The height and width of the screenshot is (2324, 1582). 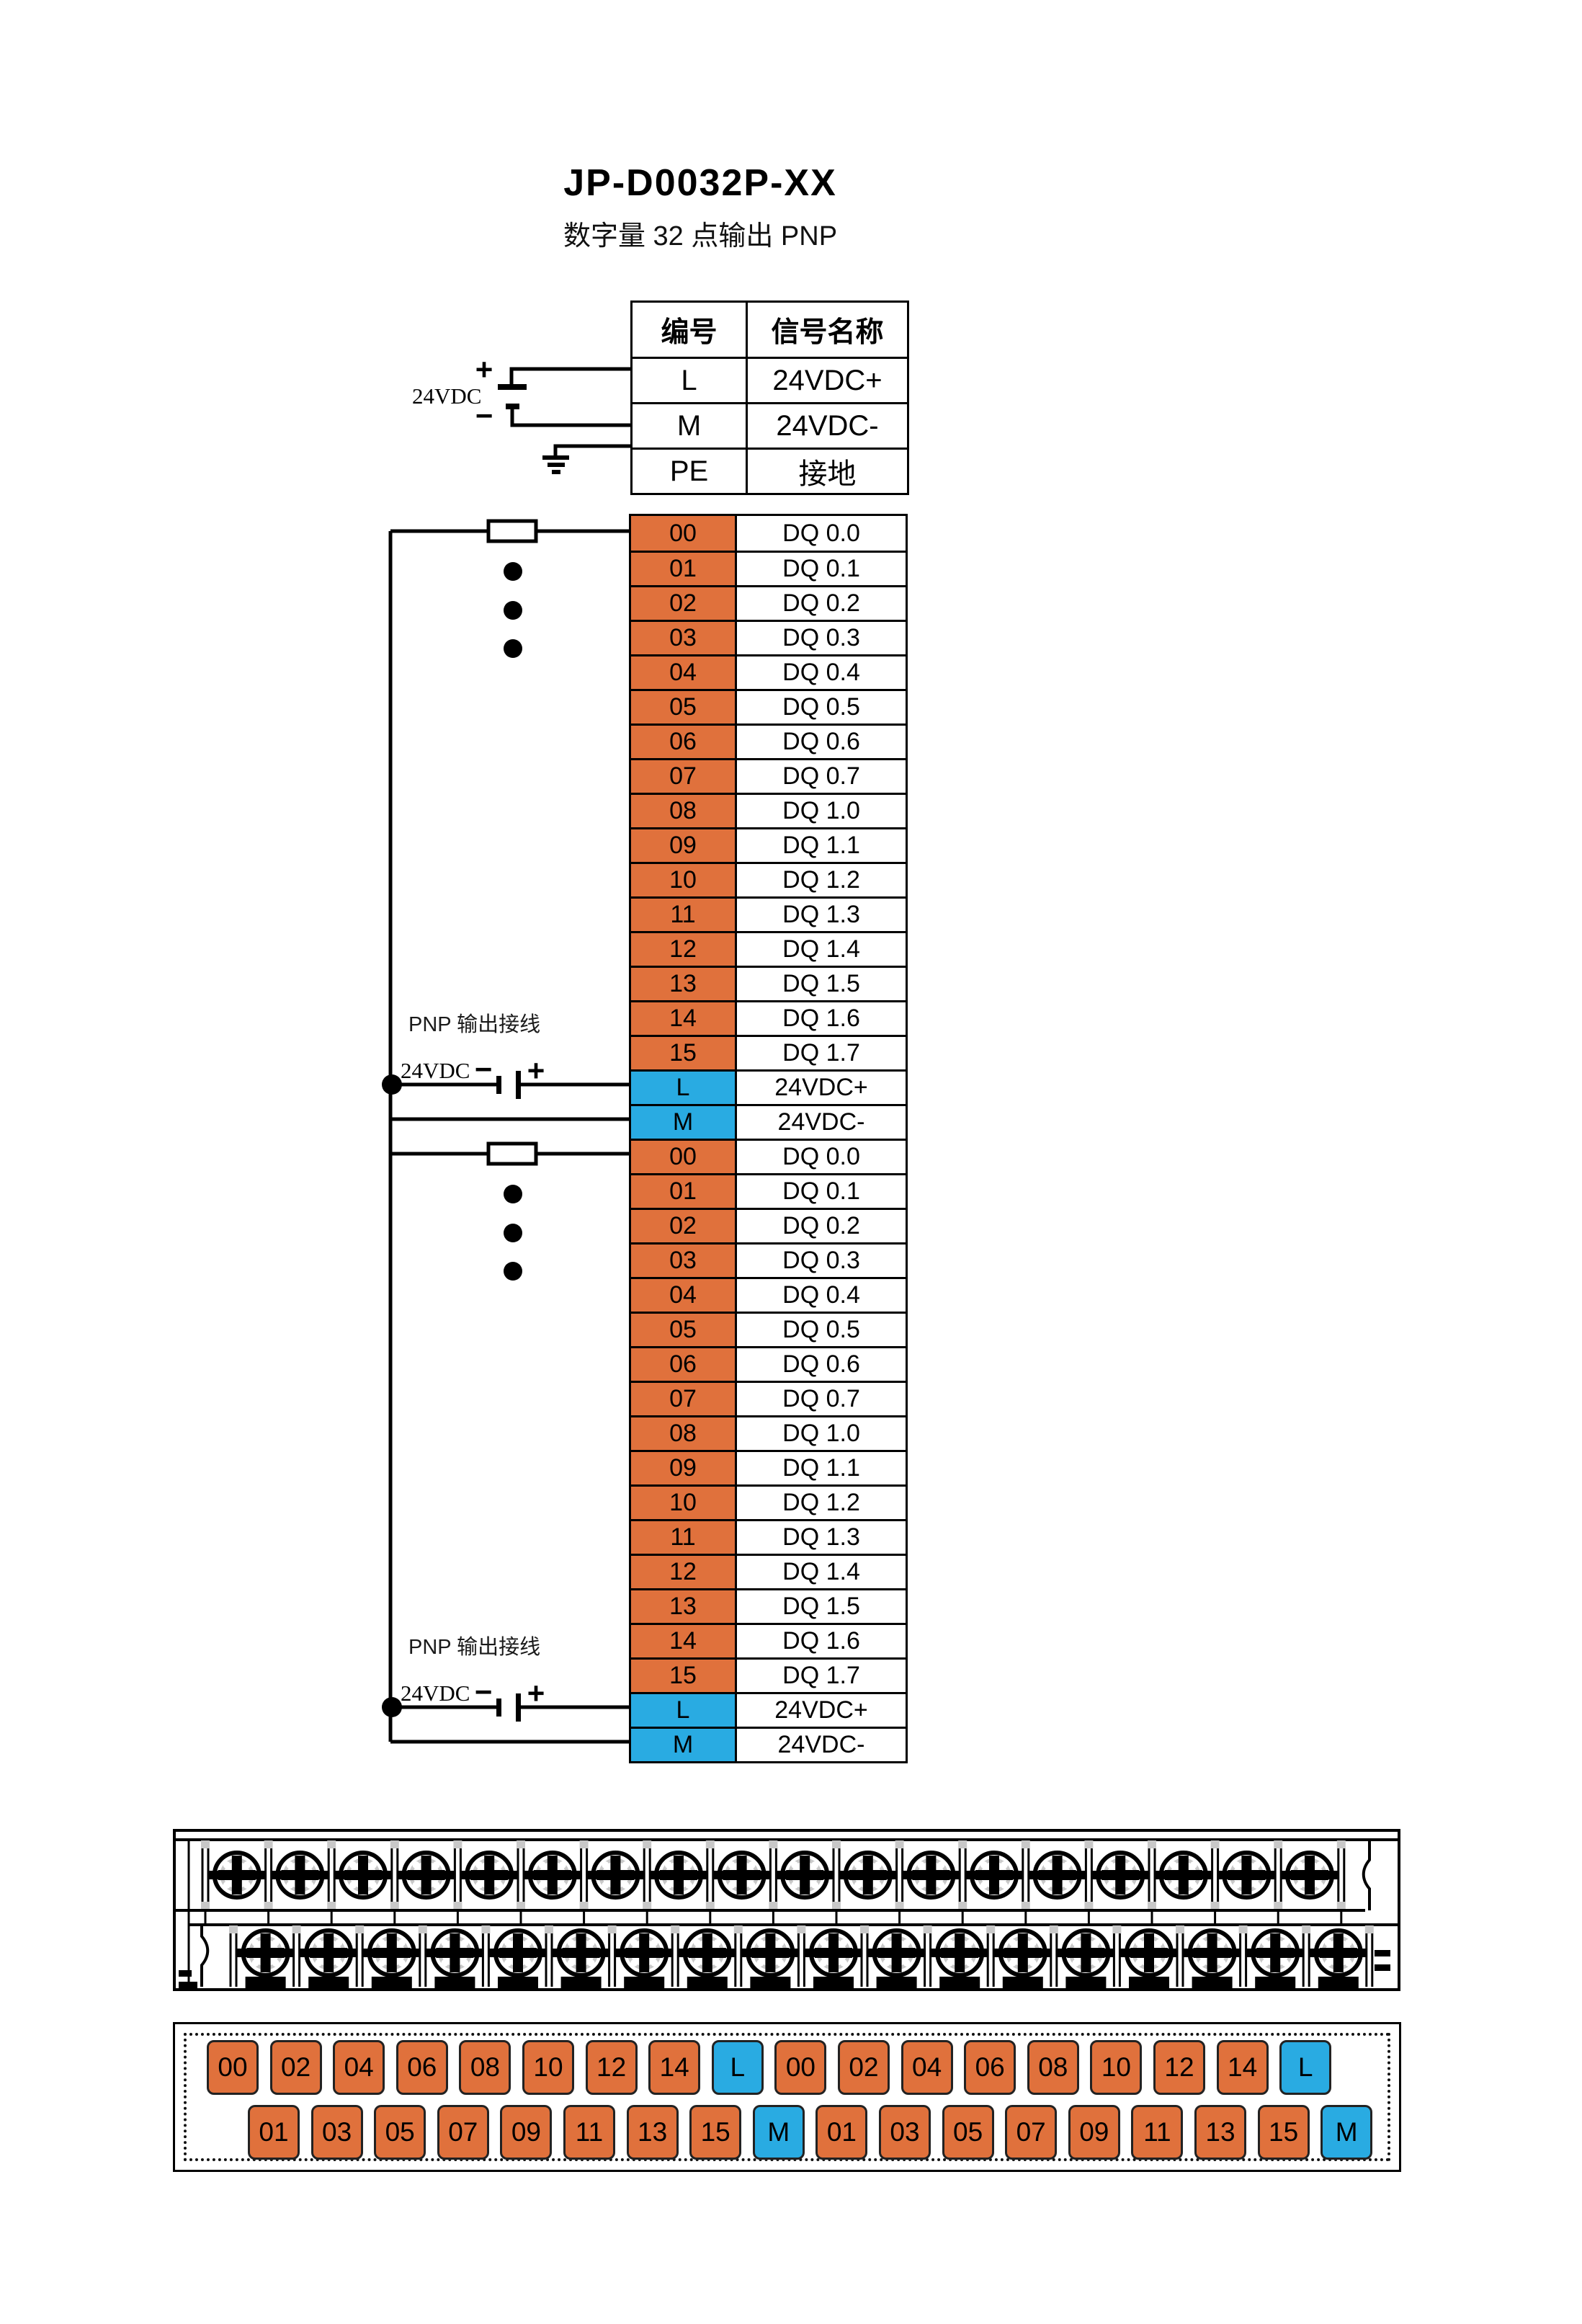 What do you see at coordinates (700, 236) in the screenshot?
I see `page-subtitle: 数字量 32 点输出 PNP` at bounding box center [700, 236].